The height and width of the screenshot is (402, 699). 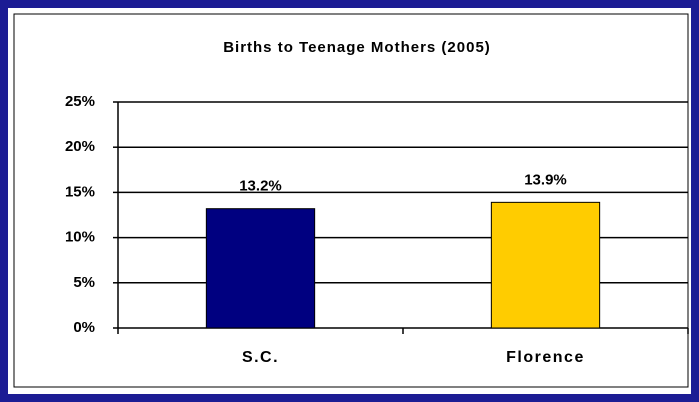 What do you see at coordinates (80, 101) in the screenshot?
I see `y-tick-label: 25%` at bounding box center [80, 101].